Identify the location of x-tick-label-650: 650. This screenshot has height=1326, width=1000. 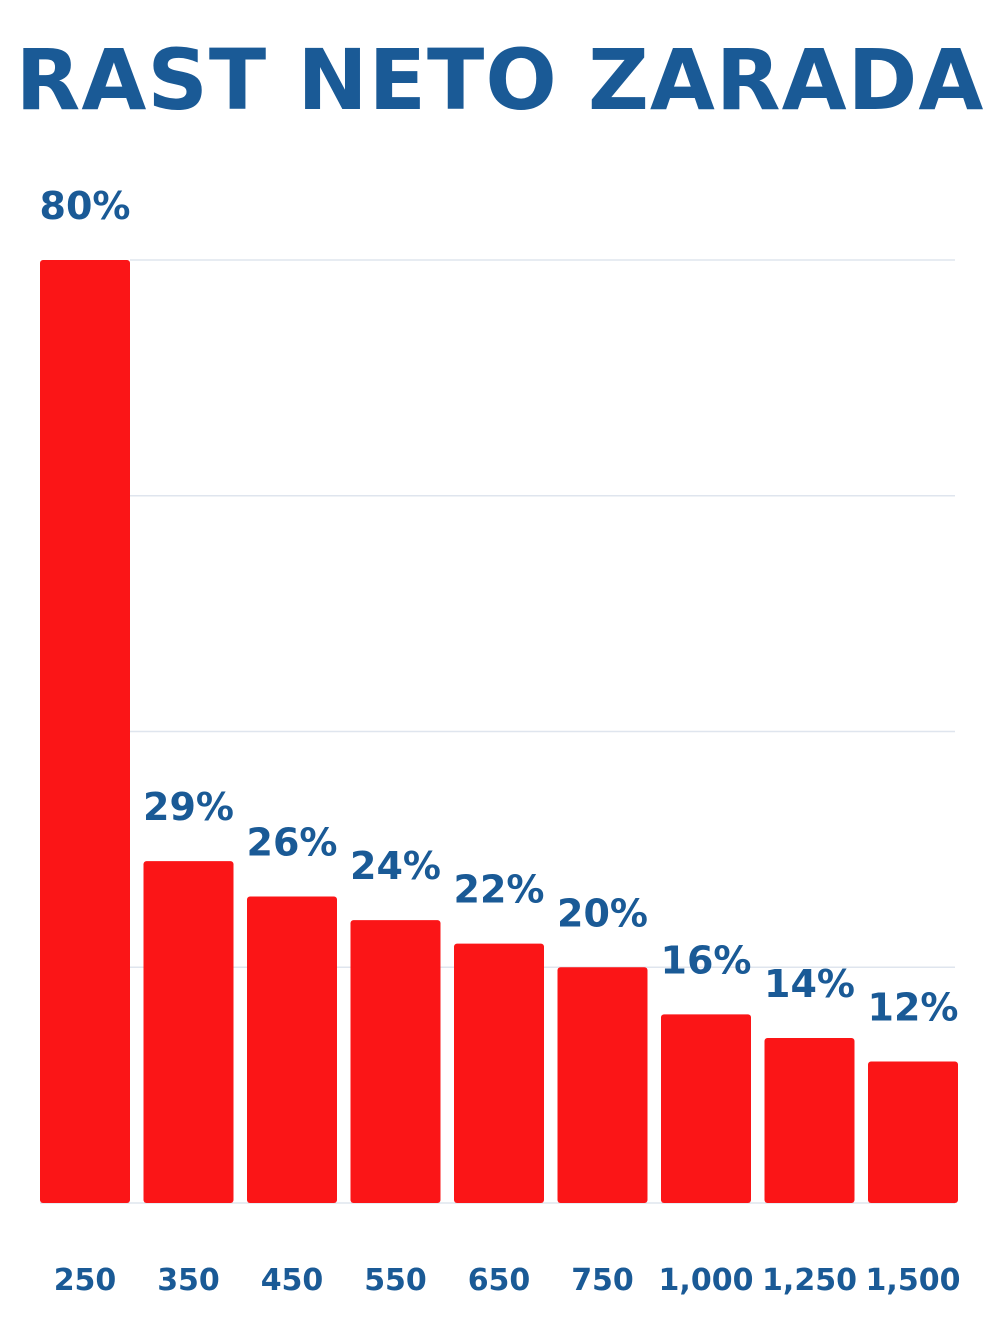
(499, 1280).